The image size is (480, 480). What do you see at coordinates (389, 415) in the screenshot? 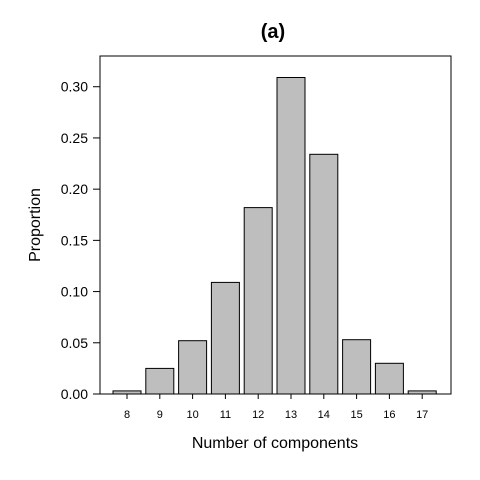
I see `x-tick-label: 16` at bounding box center [389, 415].